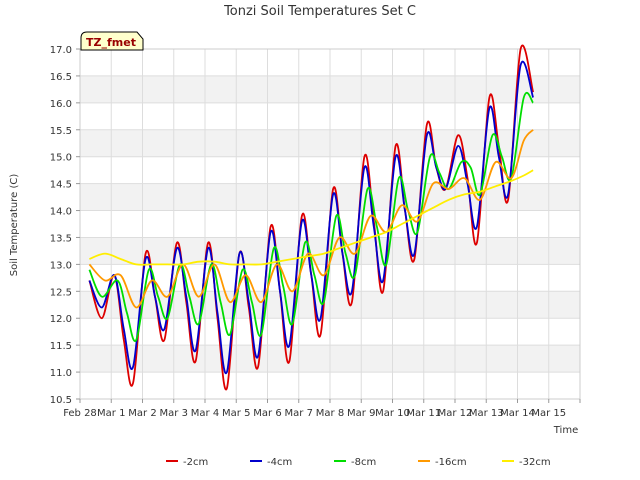  I want to click on legend-label: -2cm, so click(195, 462).